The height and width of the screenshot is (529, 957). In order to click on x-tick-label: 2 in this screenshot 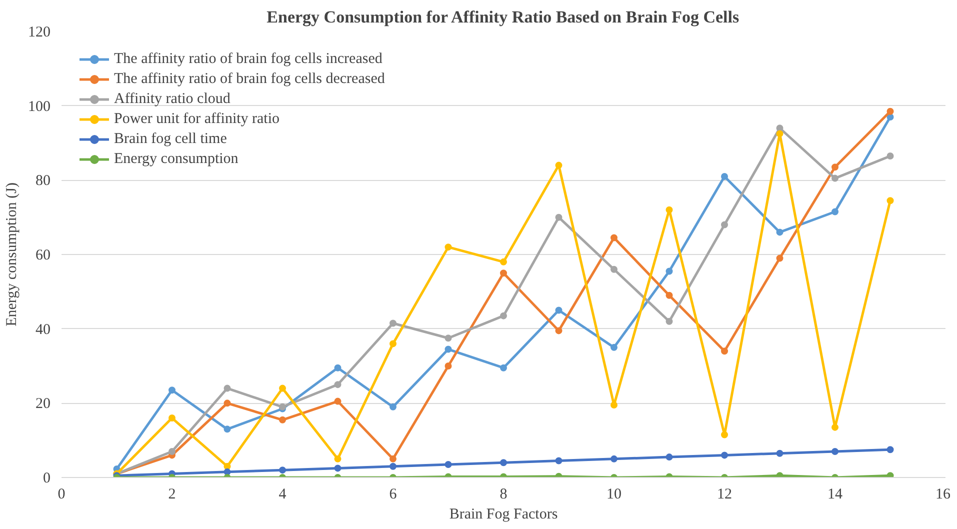, I will do `click(172, 494)`.